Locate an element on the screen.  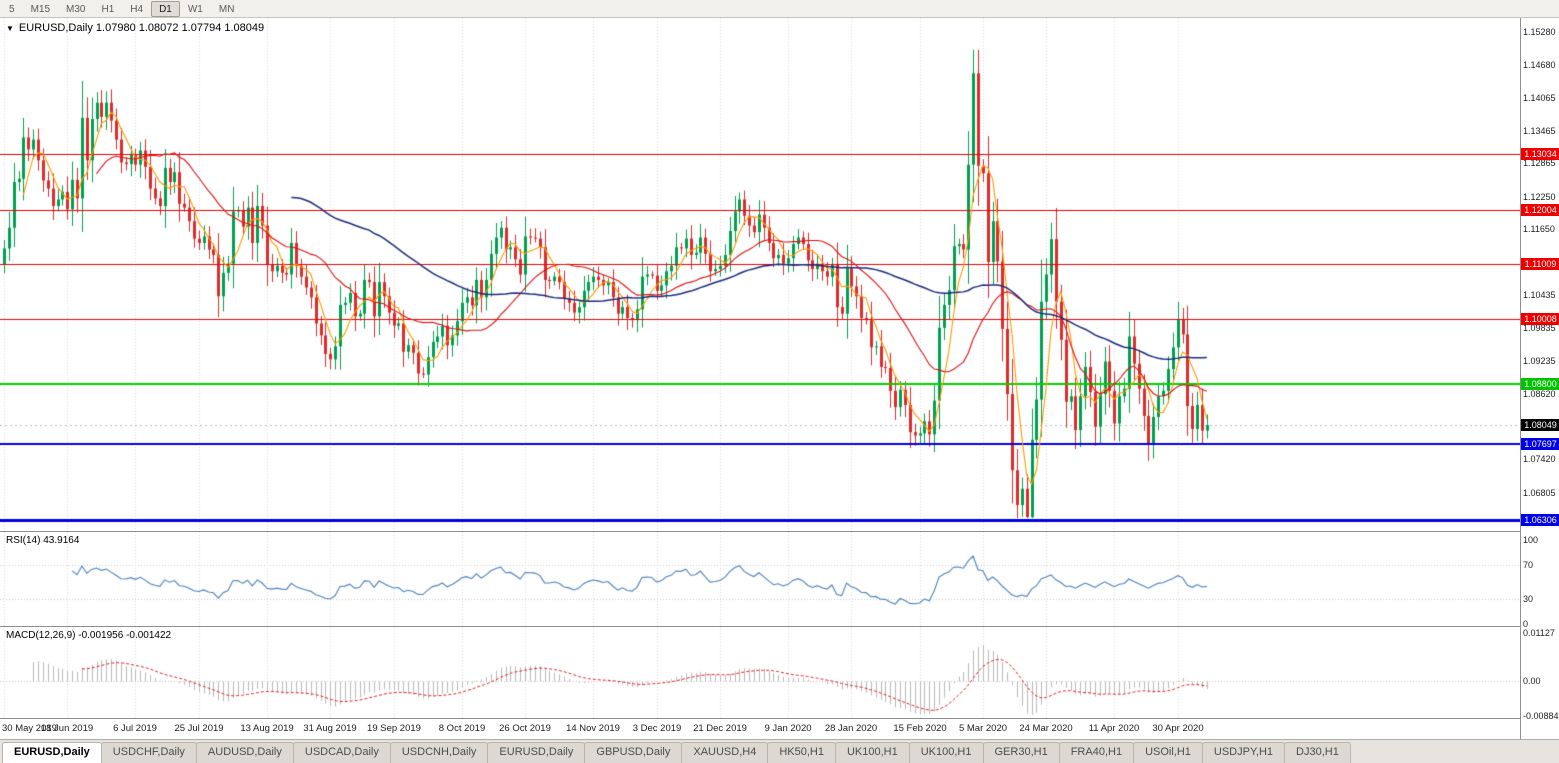
time-axis-label: 21 Dec 2019 is located at coordinates (720, 728).